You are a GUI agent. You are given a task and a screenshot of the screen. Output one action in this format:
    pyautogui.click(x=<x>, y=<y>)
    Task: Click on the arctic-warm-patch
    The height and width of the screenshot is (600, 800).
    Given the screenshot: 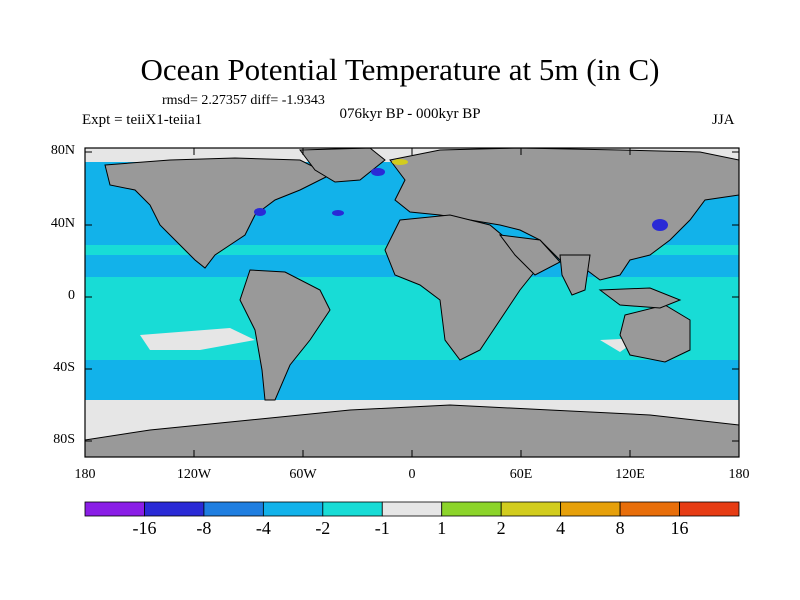 What is the action you would take?
    pyautogui.click(x=490, y=144)
    